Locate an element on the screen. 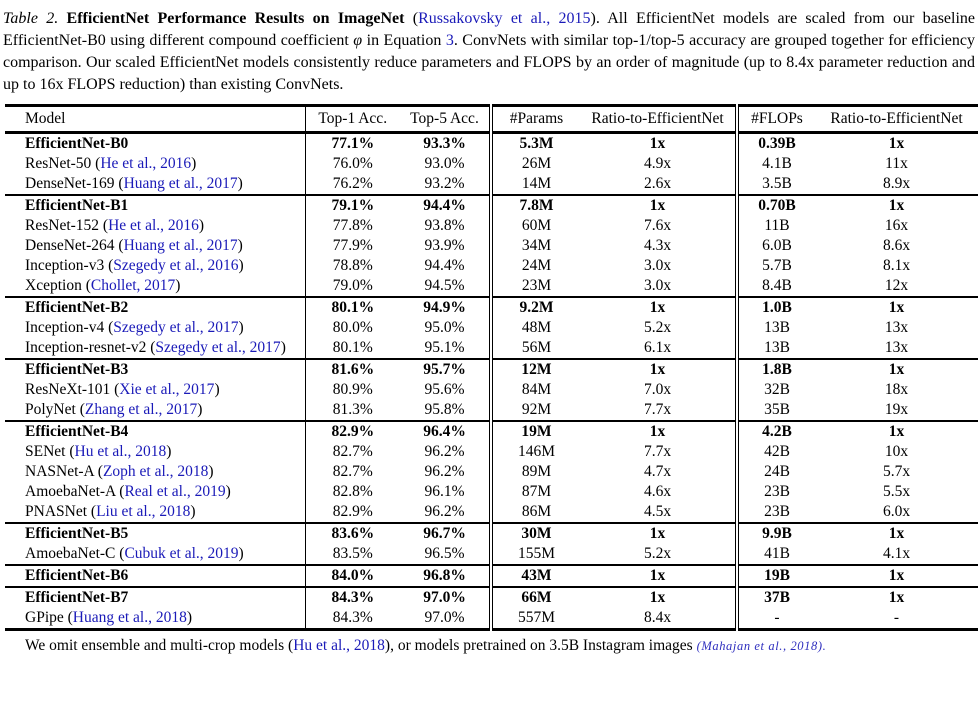  model-name: EfficientNet-B6 is located at coordinates (77, 575).